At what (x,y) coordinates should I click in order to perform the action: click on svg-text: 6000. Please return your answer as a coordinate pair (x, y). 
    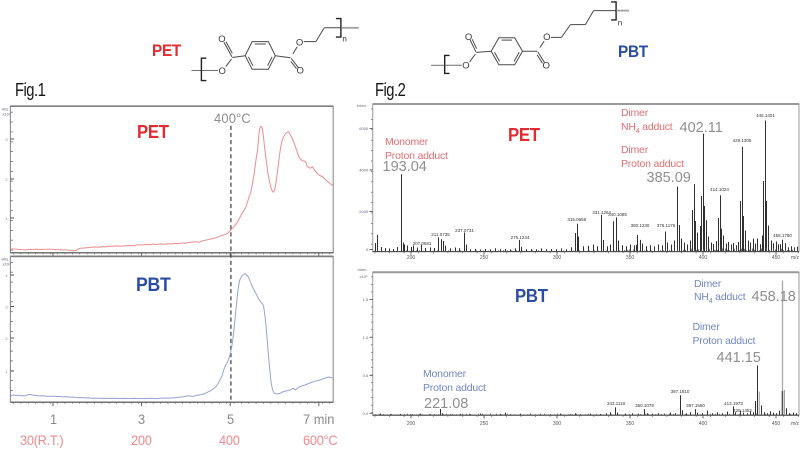
    Looking at the image, I should click on (364, 128).